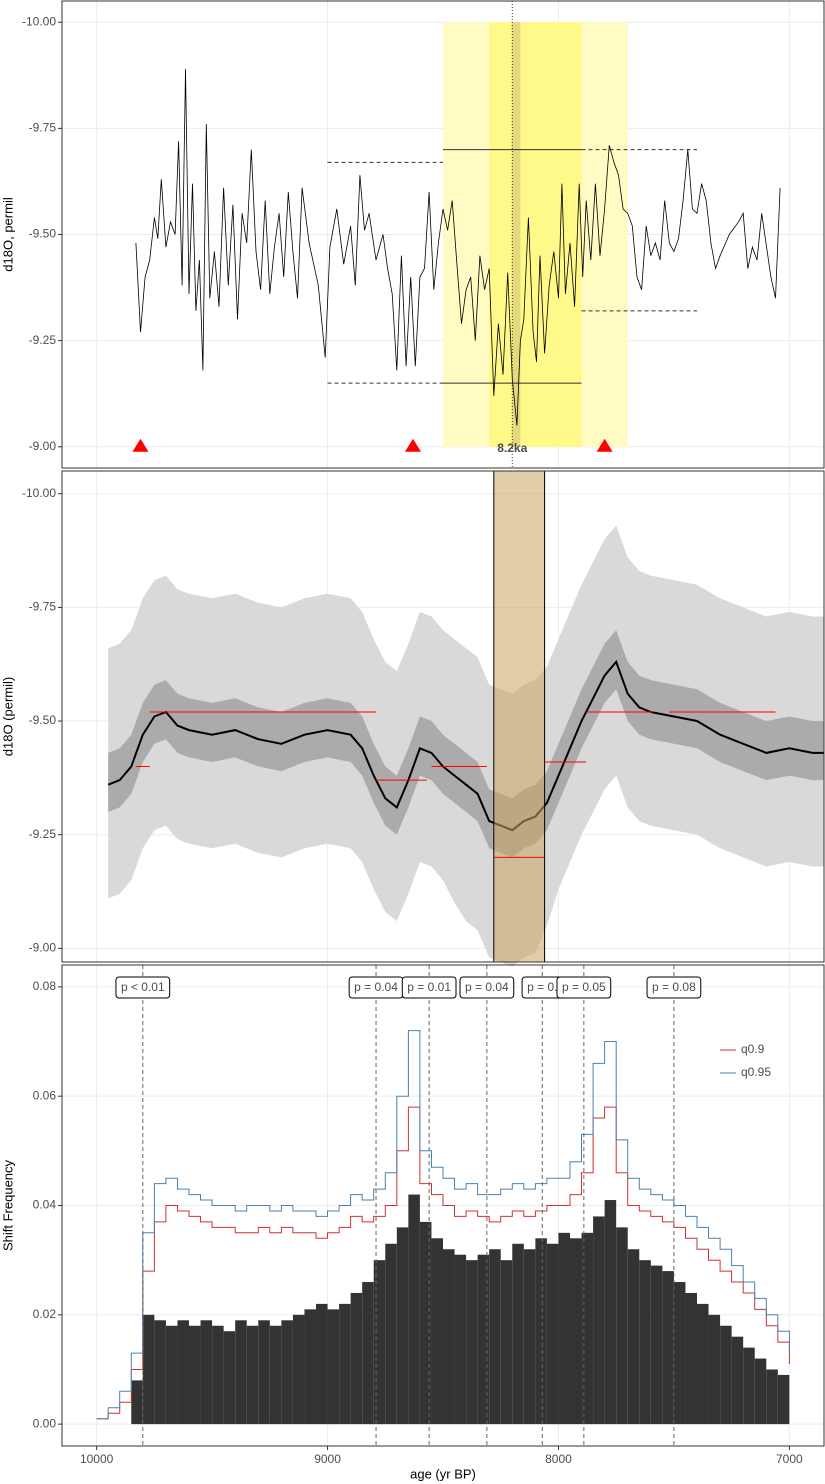 The width and height of the screenshot is (825, 1484). I want to click on x-tick-label: 9000, so click(327, 1459).